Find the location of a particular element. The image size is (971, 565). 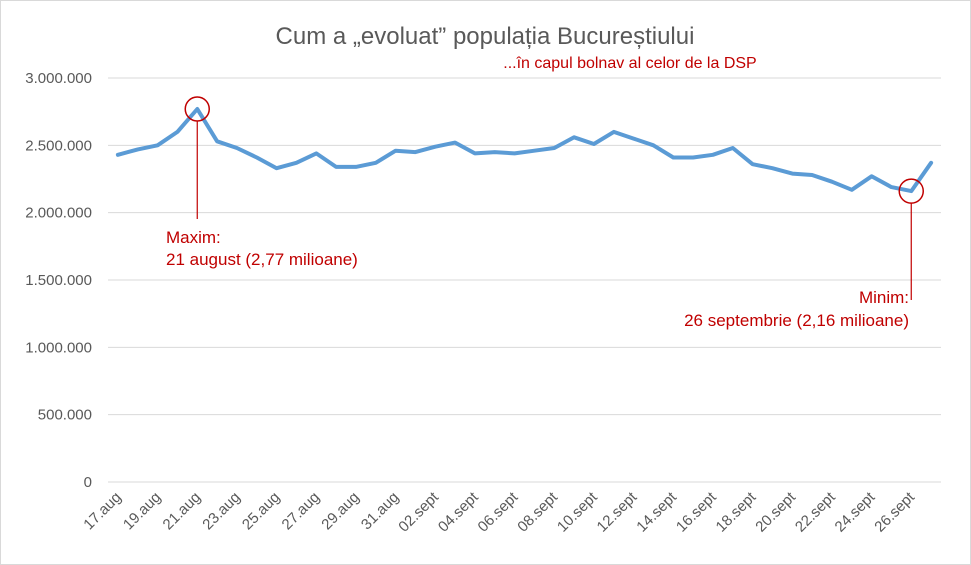

max-label-title: Maxim: is located at coordinates (193, 237).